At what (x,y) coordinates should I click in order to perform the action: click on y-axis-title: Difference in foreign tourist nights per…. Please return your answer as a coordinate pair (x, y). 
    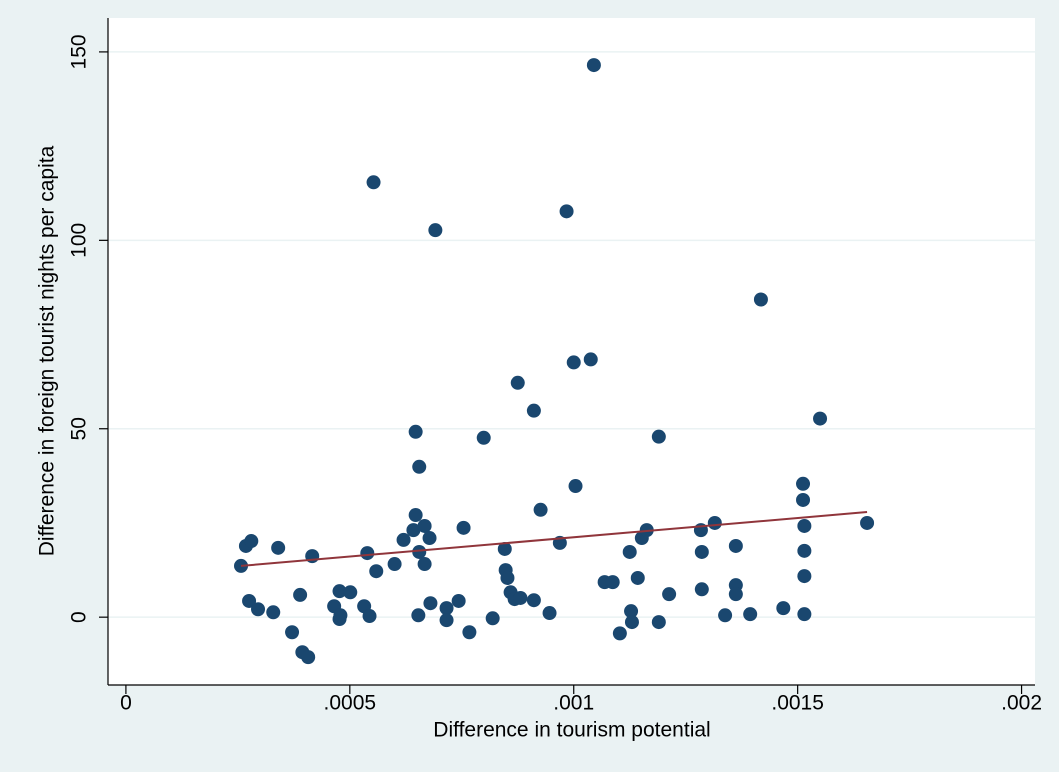
    Looking at the image, I should click on (47, 350).